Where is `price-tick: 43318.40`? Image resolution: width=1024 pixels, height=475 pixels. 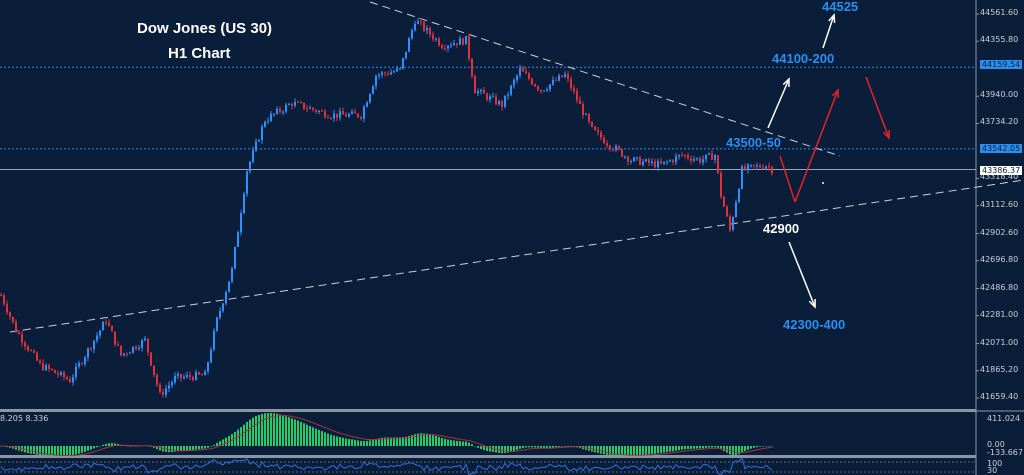
price-tick: 43318.40 is located at coordinates (999, 177).